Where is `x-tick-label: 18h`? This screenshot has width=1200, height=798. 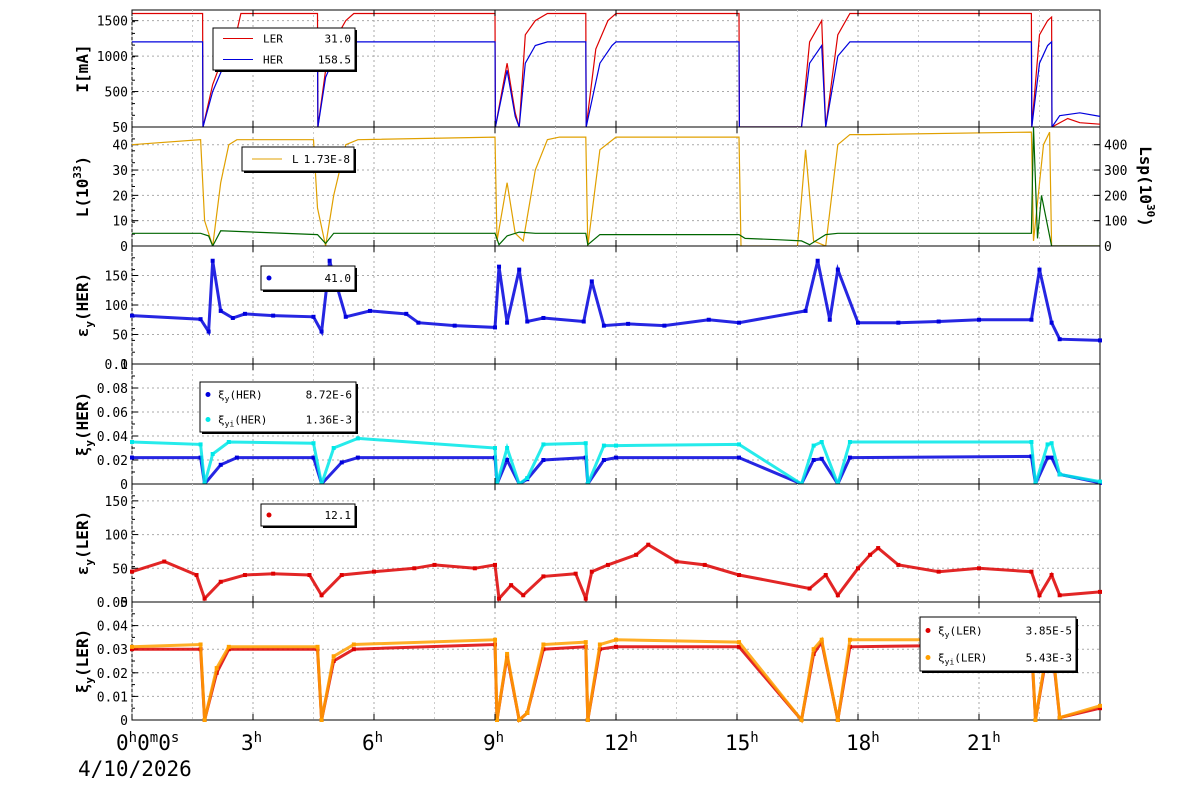
x-tick-label: 18h is located at coordinates (863, 742).